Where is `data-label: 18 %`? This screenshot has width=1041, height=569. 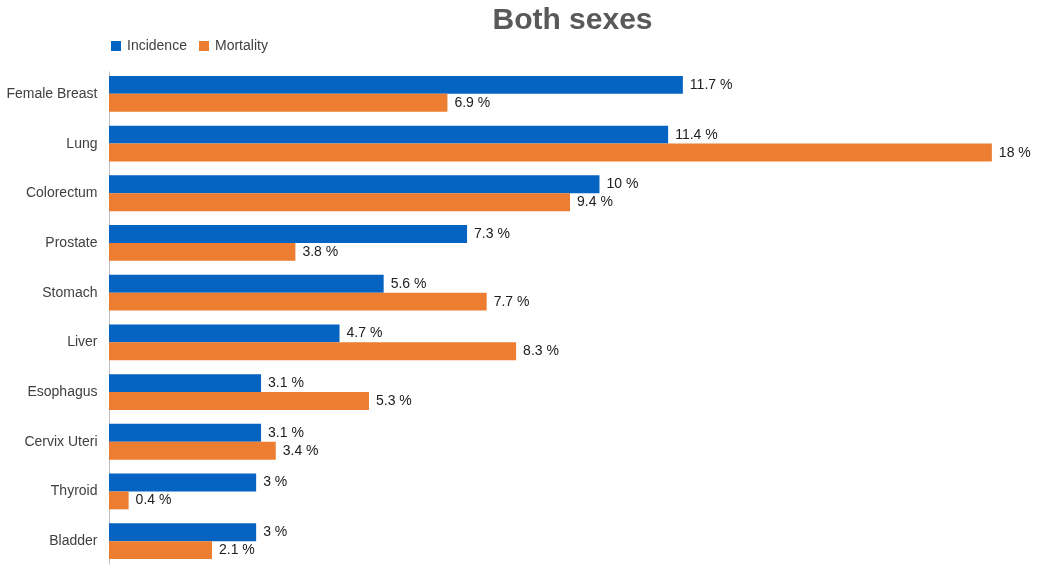
data-label: 18 % is located at coordinates (1014, 151).